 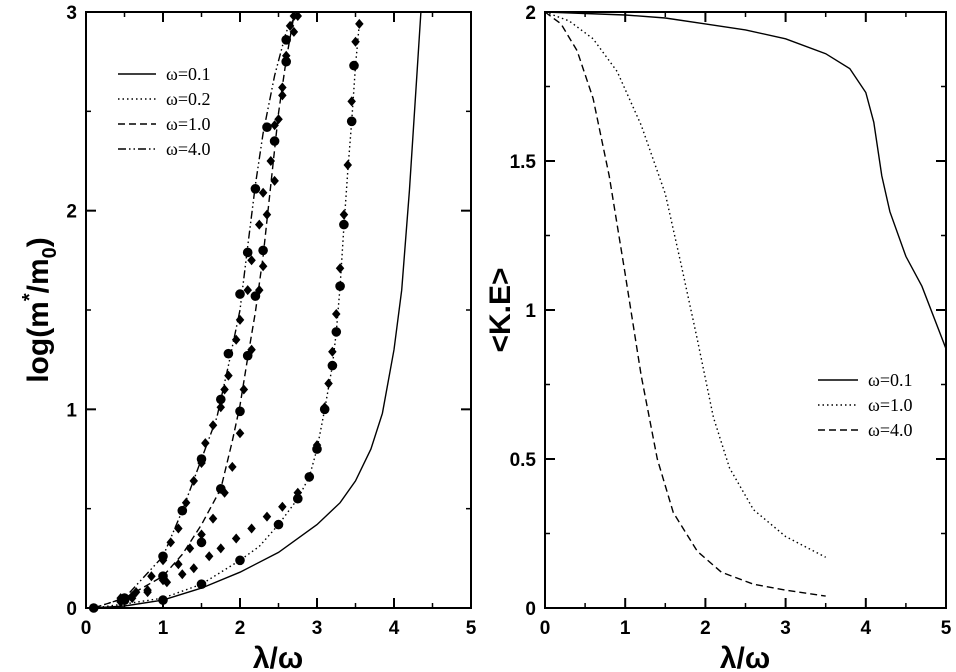 I want to click on legend: ω=0.1 ω=0.2 ω=1.0 ω=4.0, so click(x=164, y=111).